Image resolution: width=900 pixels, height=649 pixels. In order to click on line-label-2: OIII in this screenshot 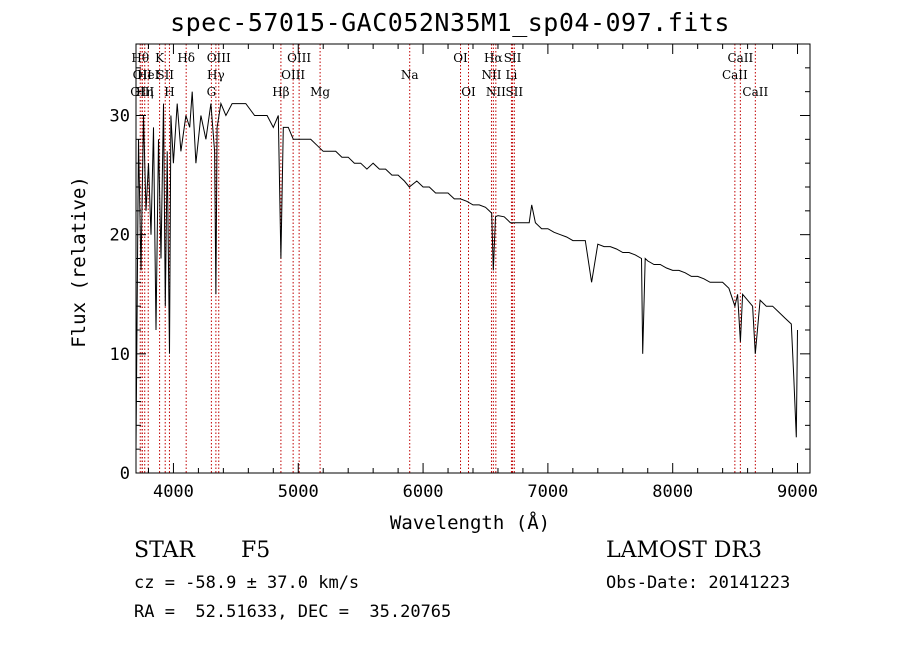, I will do `click(142, 92)`.